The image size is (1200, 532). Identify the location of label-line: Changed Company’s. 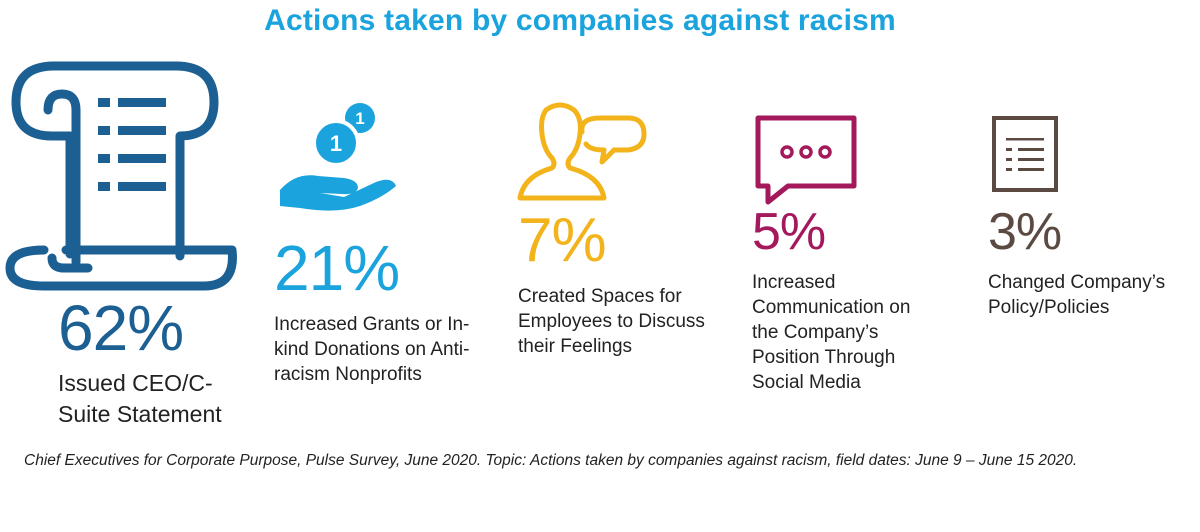
(1077, 282).